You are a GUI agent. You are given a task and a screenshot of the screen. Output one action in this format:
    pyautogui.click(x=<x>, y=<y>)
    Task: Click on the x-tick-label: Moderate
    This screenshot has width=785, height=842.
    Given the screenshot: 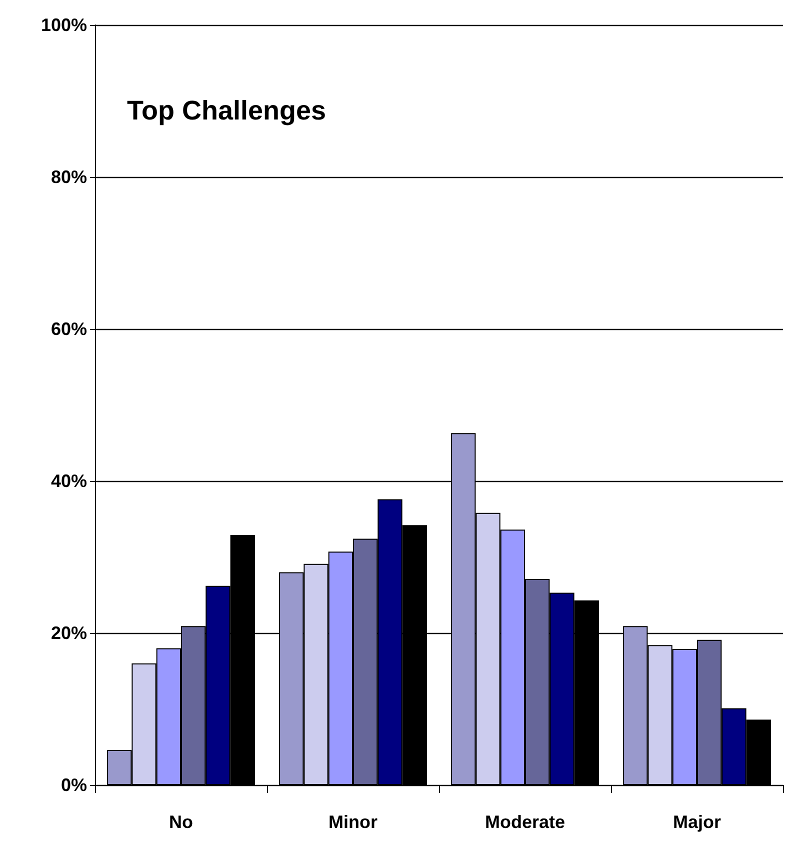 What is the action you would take?
    pyautogui.click(x=525, y=822)
    